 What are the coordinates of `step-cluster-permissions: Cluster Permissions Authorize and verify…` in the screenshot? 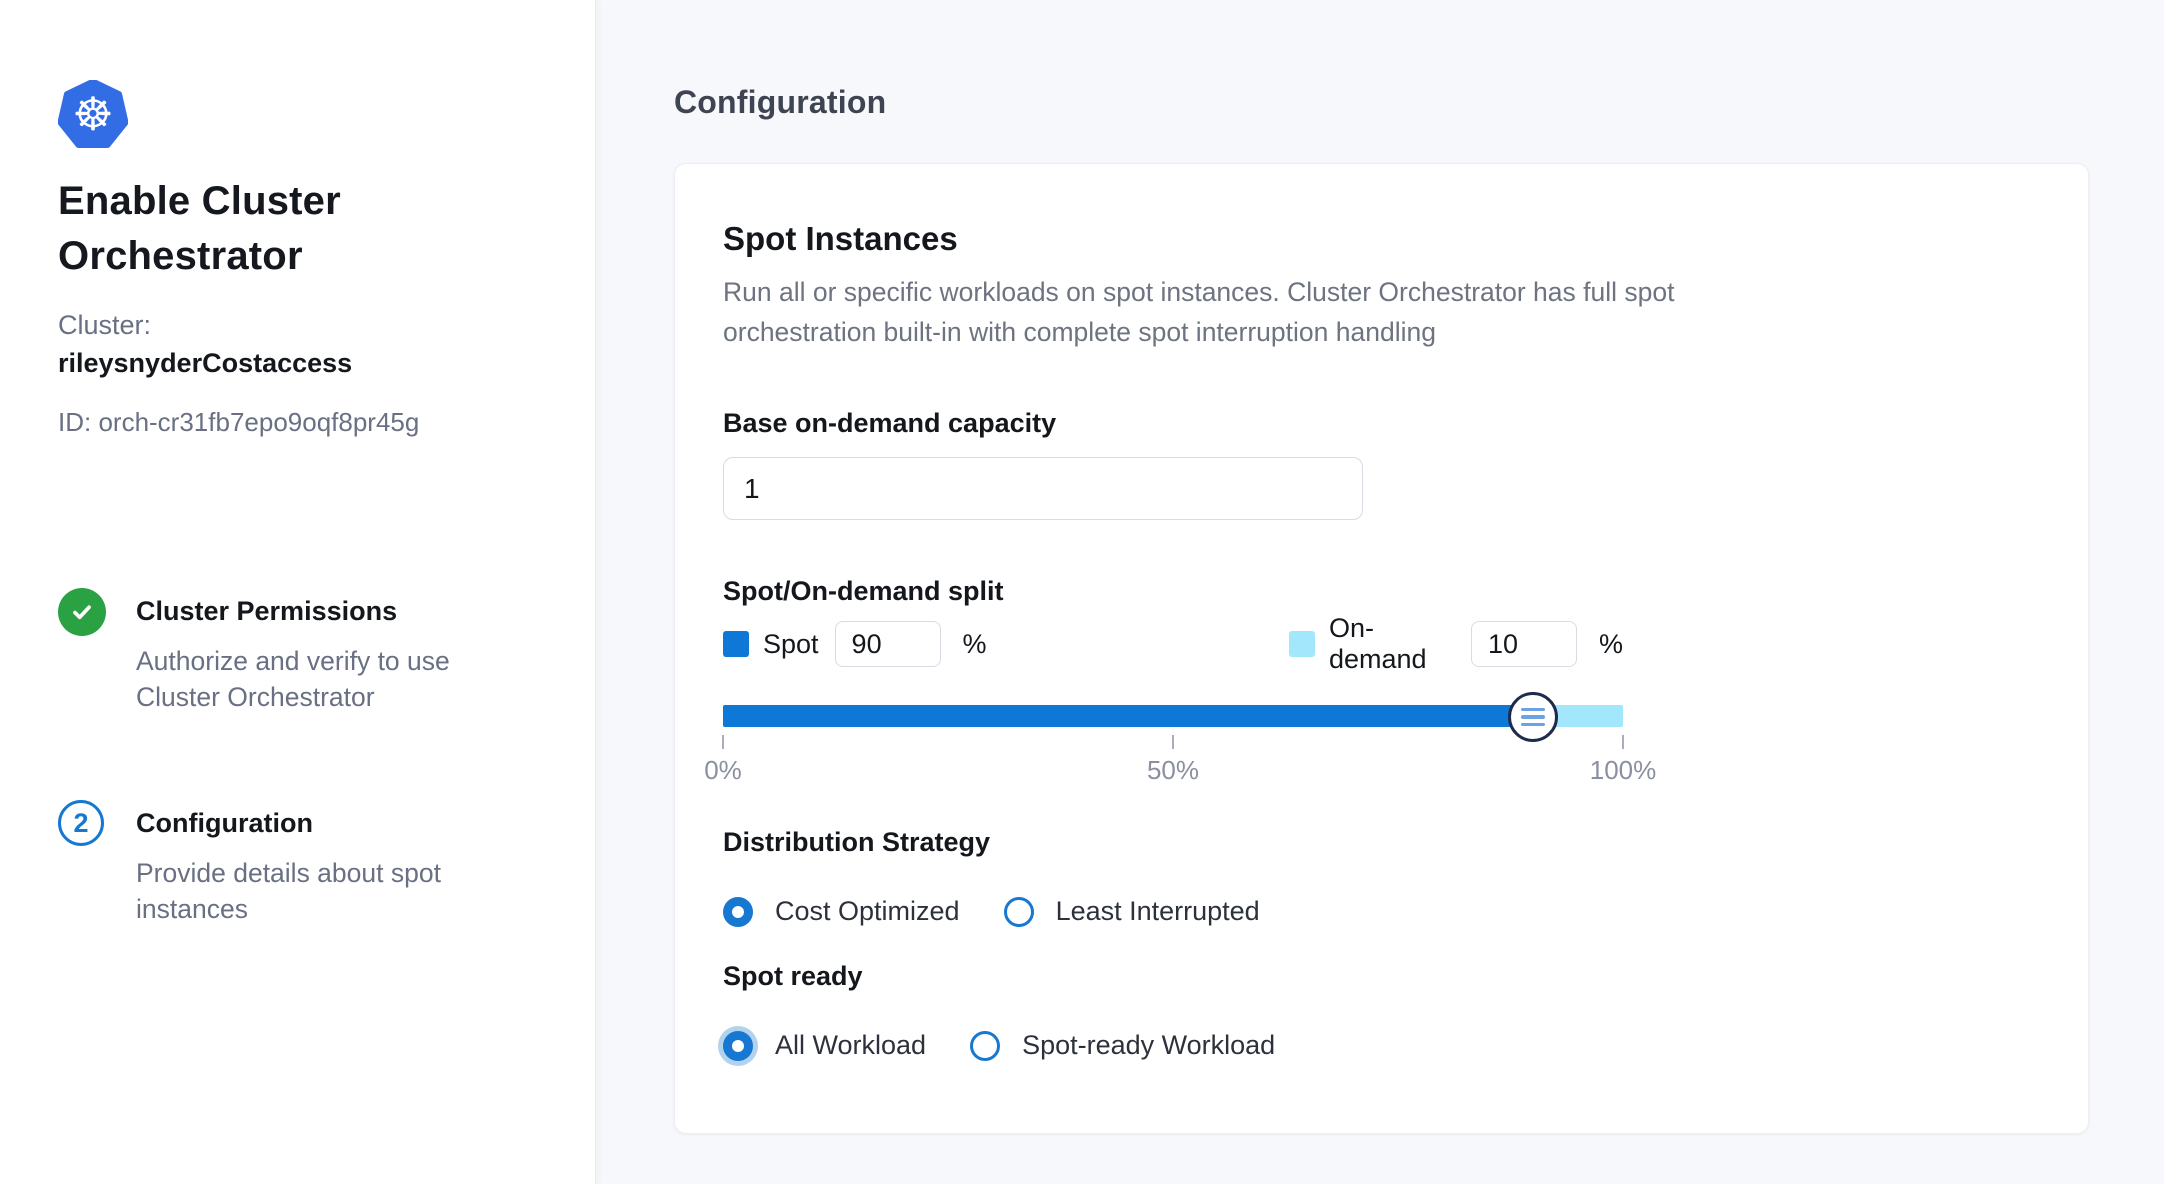 It's located at (301, 651).